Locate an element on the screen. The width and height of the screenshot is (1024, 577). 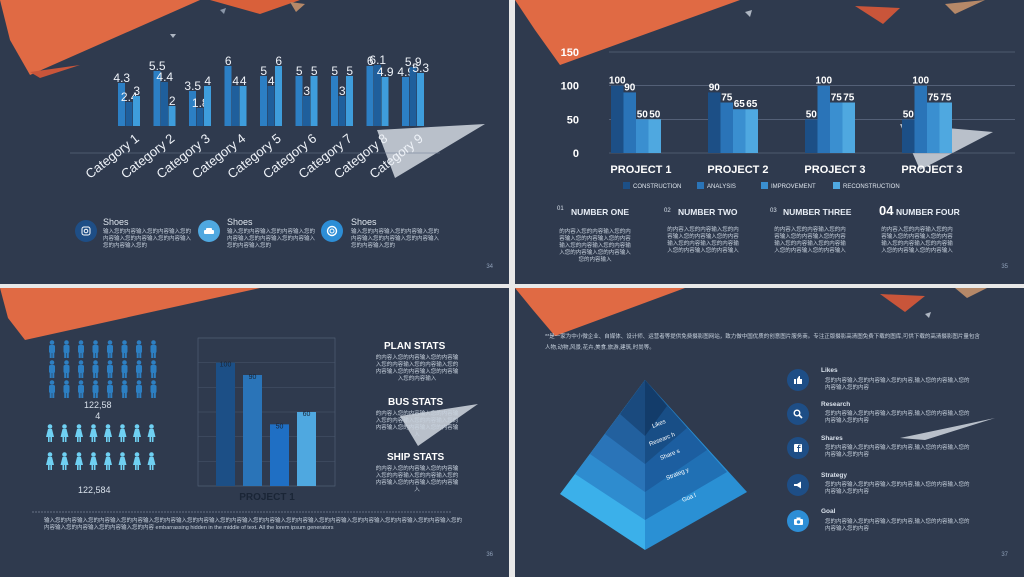
data-label: 5.9 is located at coordinates (413, 62).